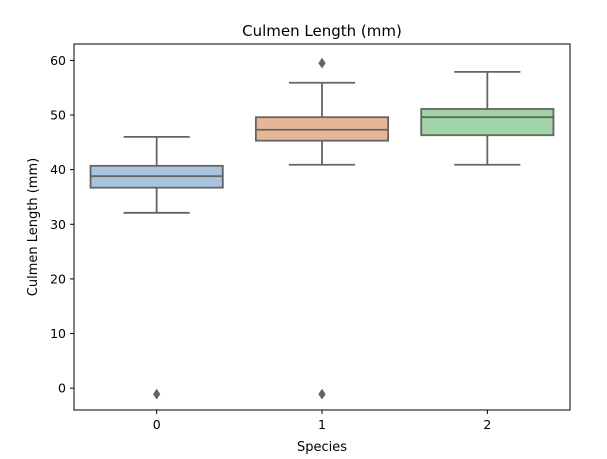 The height and width of the screenshot is (459, 607). I want to click on y-axis-label: Culmen Length (mm), so click(33, 227).